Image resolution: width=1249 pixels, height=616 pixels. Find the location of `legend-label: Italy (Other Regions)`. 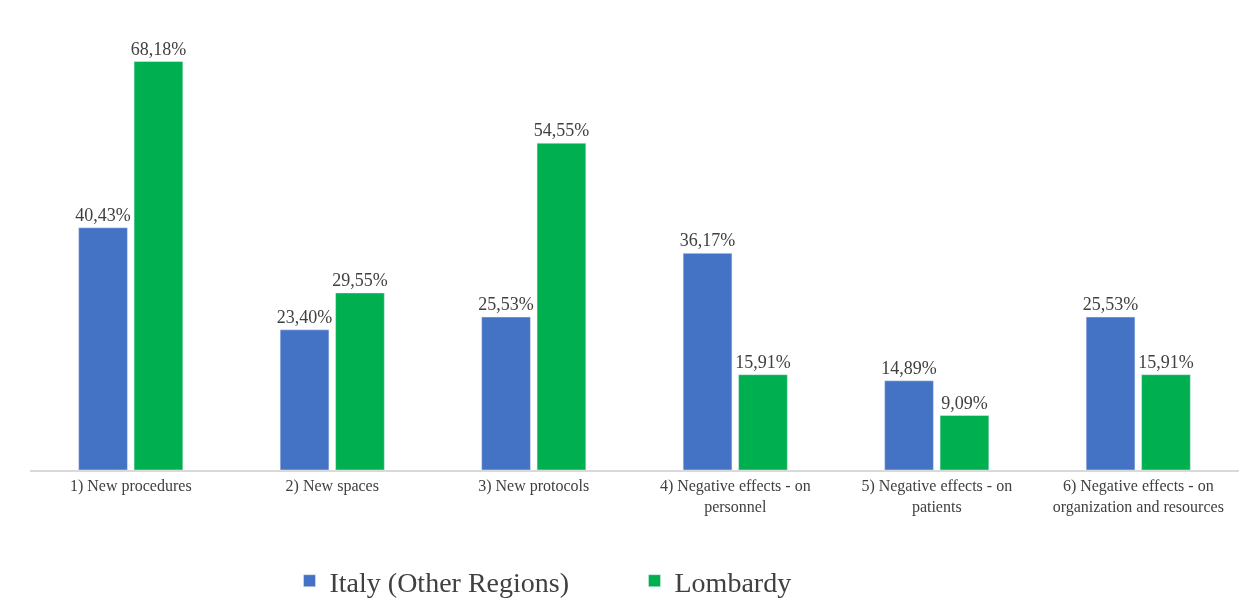

legend-label: Italy (Other Regions) is located at coordinates (449, 582).